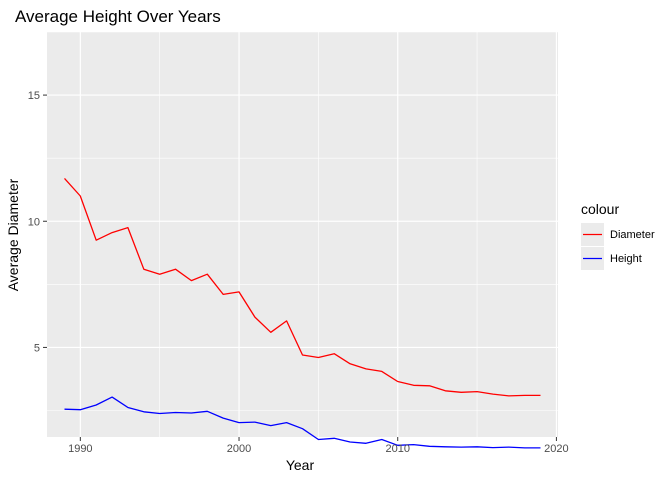 The height and width of the screenshot is (480, 672). What do you see at coordinates (300, 465) in the screenshot?
I see `x-axis-title: Year` at bounding box center [300, 465].